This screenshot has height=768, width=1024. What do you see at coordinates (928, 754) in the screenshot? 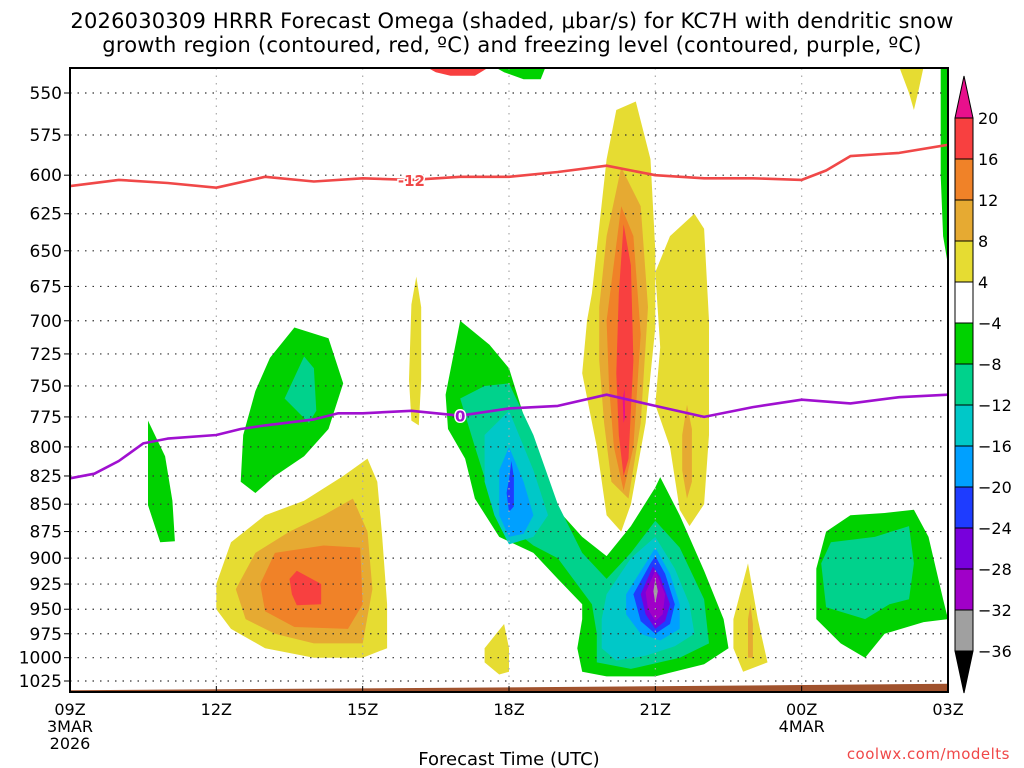
I see `credit-link: coolwx.com/modelts` at bounding box center [928, 754].